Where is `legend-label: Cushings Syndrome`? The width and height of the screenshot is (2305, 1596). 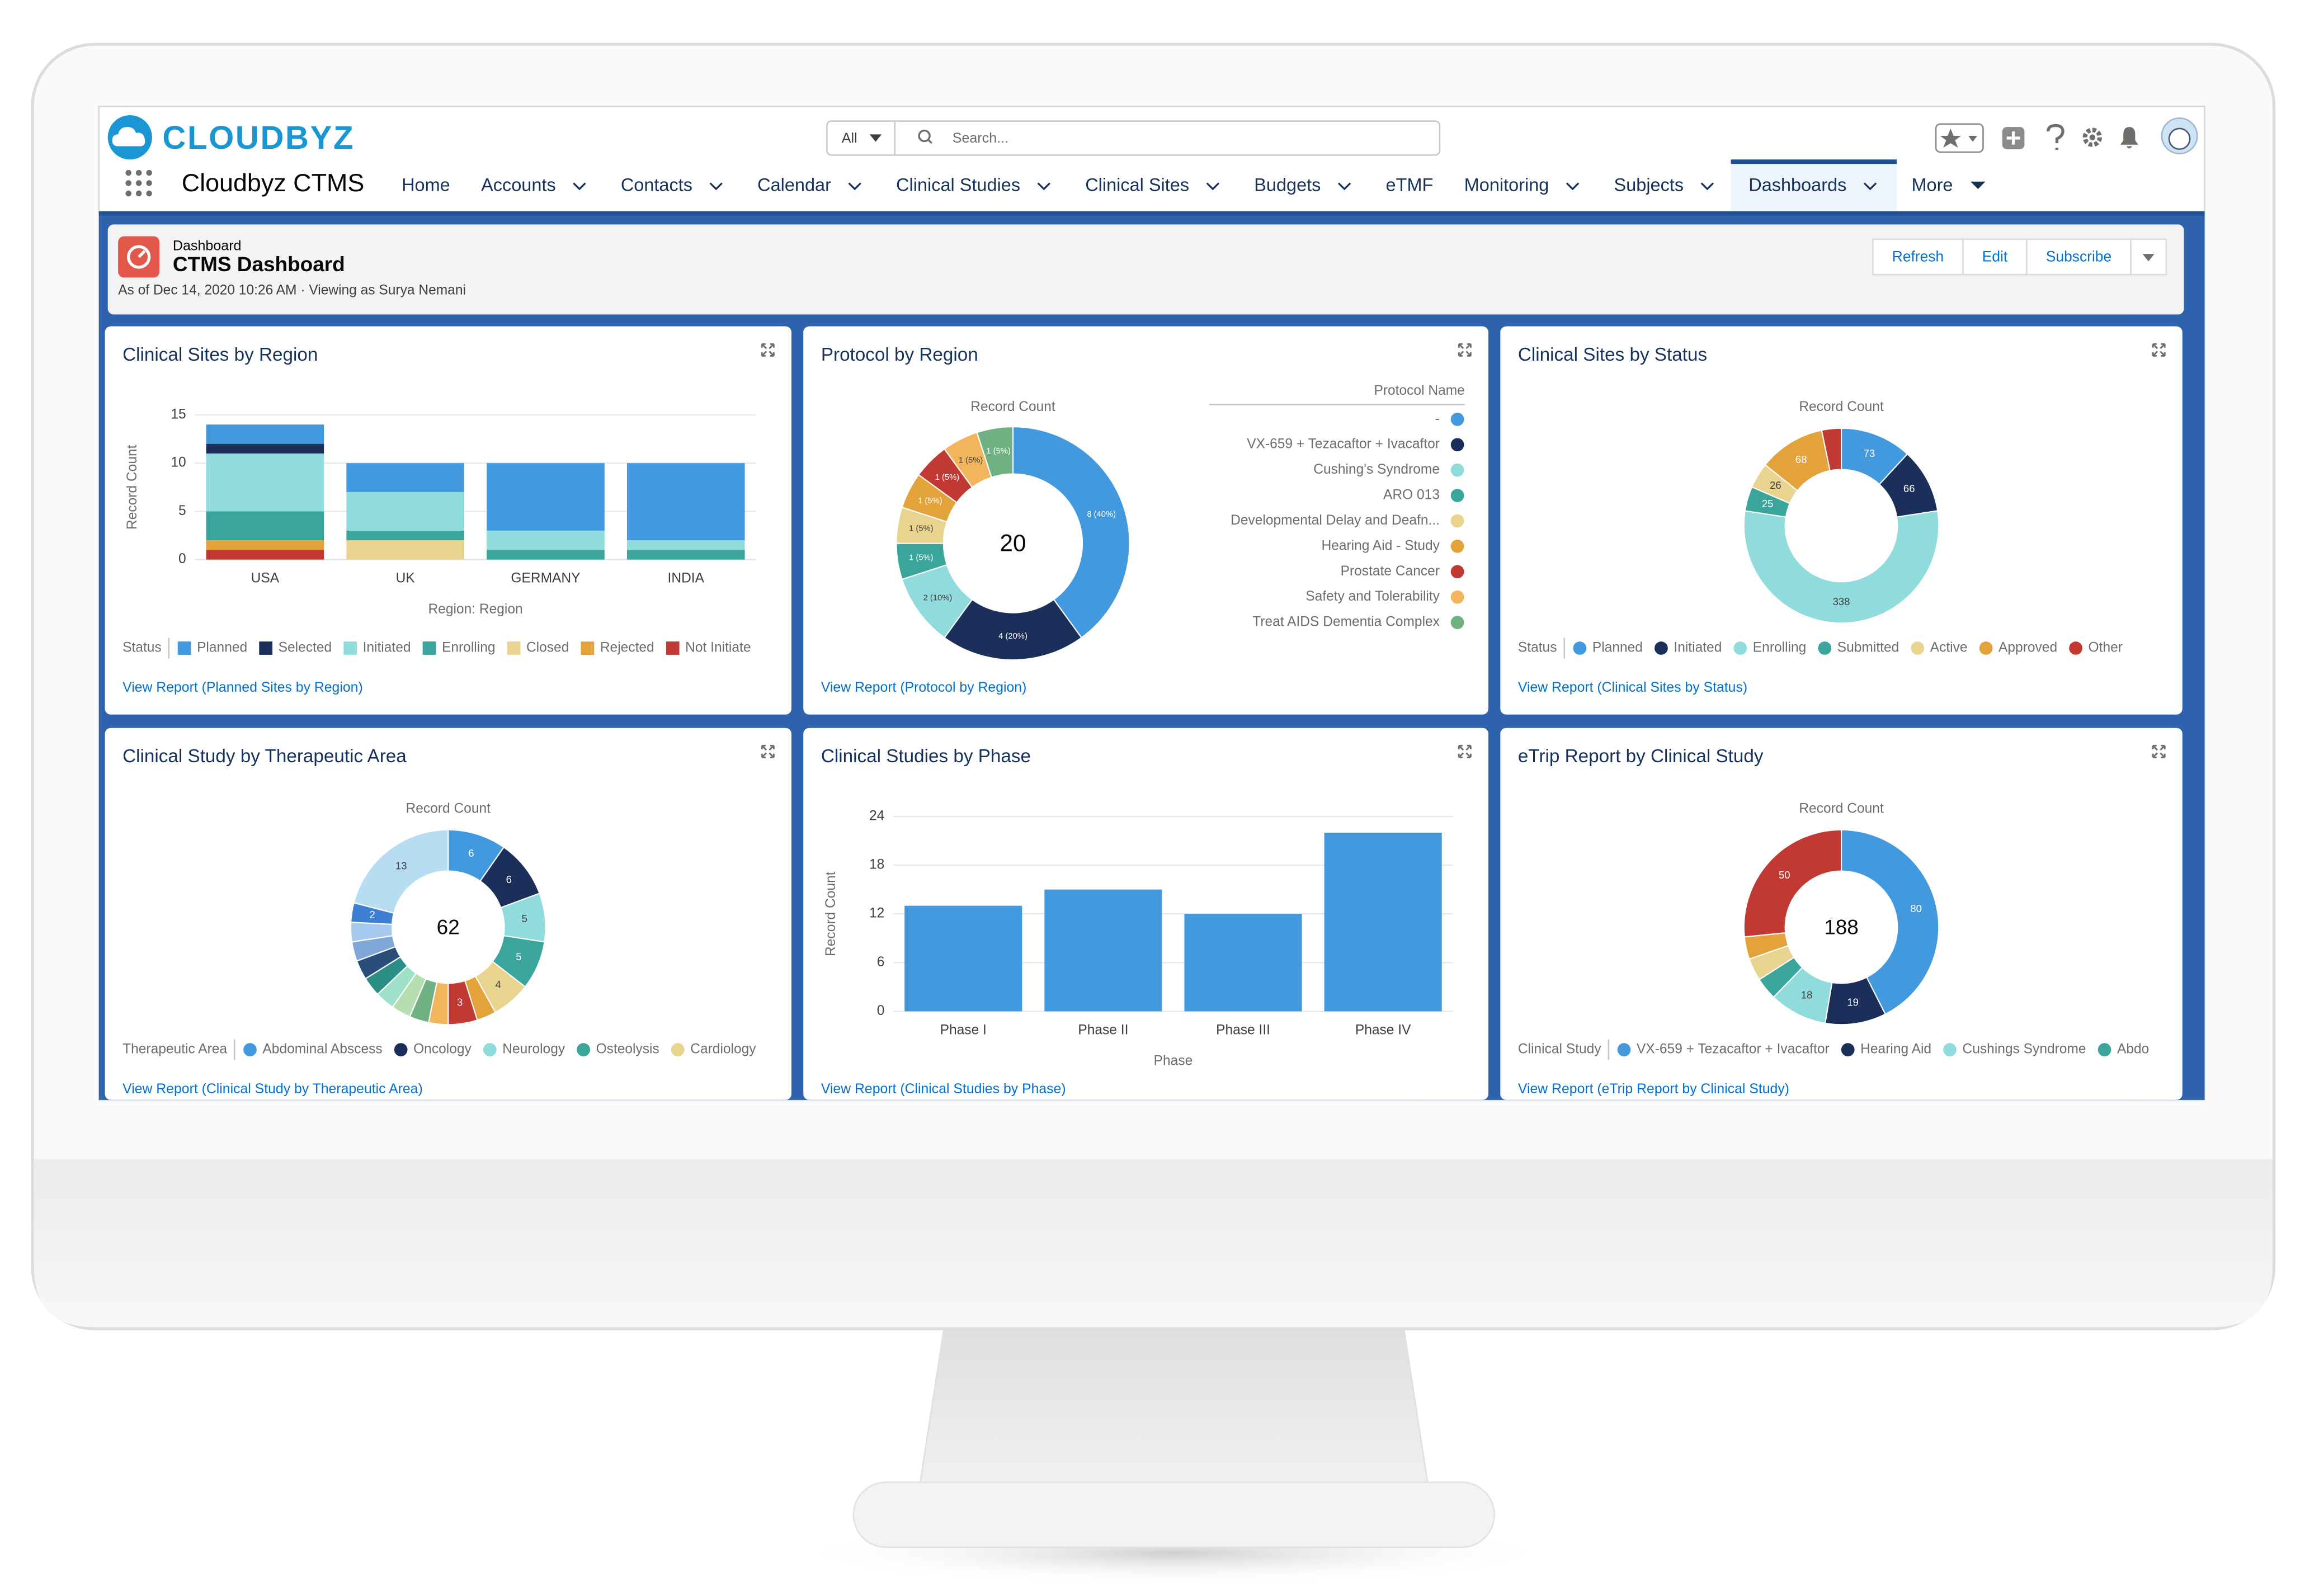
legend-label: Cushings Syndrome is located at coordinates (2024, 1049).